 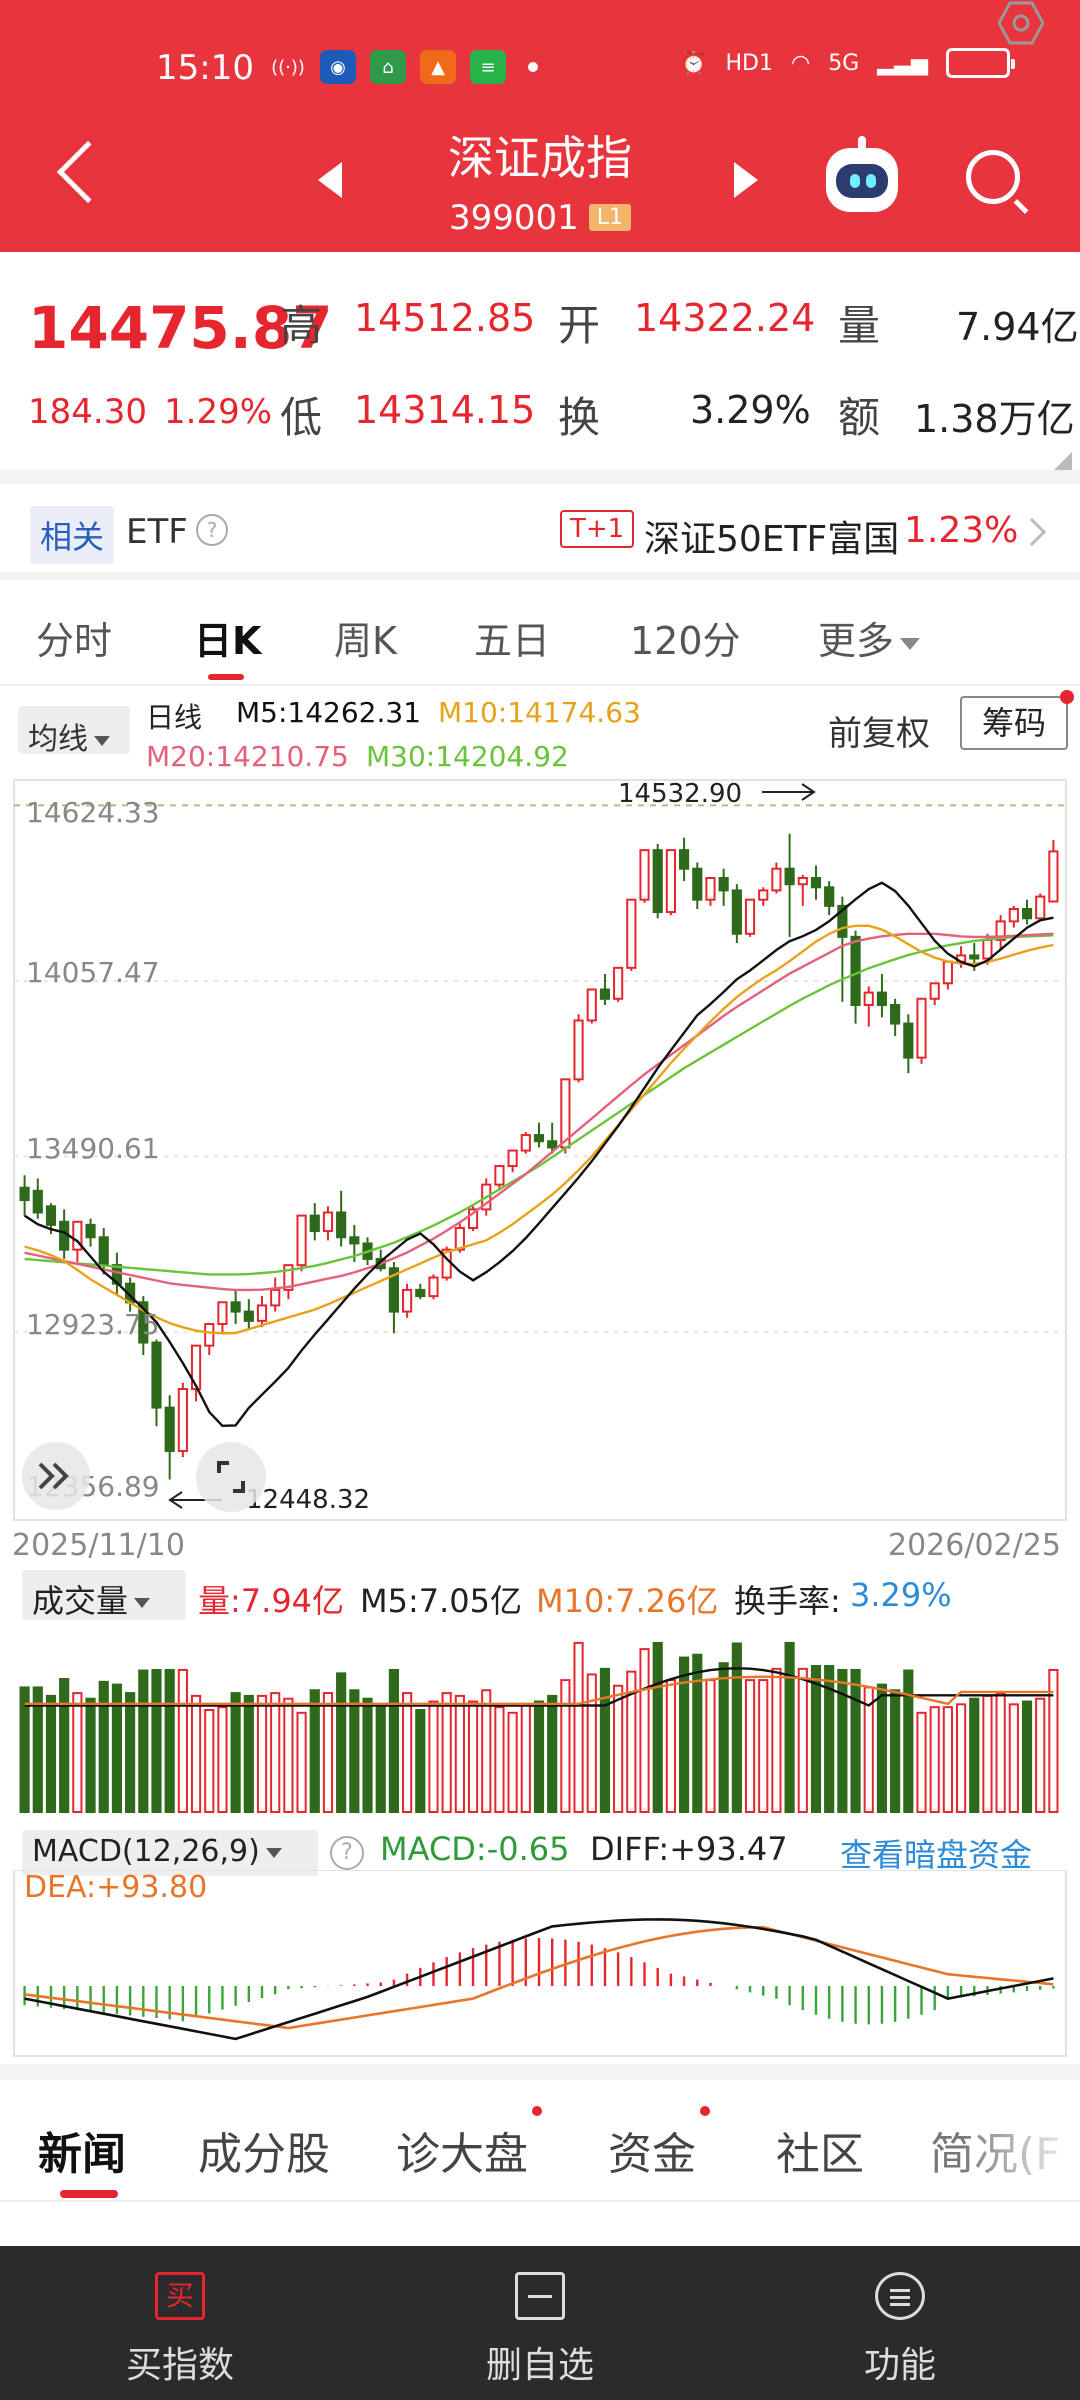 I want to click on index-code: 399001, so click(x=513, y=217).